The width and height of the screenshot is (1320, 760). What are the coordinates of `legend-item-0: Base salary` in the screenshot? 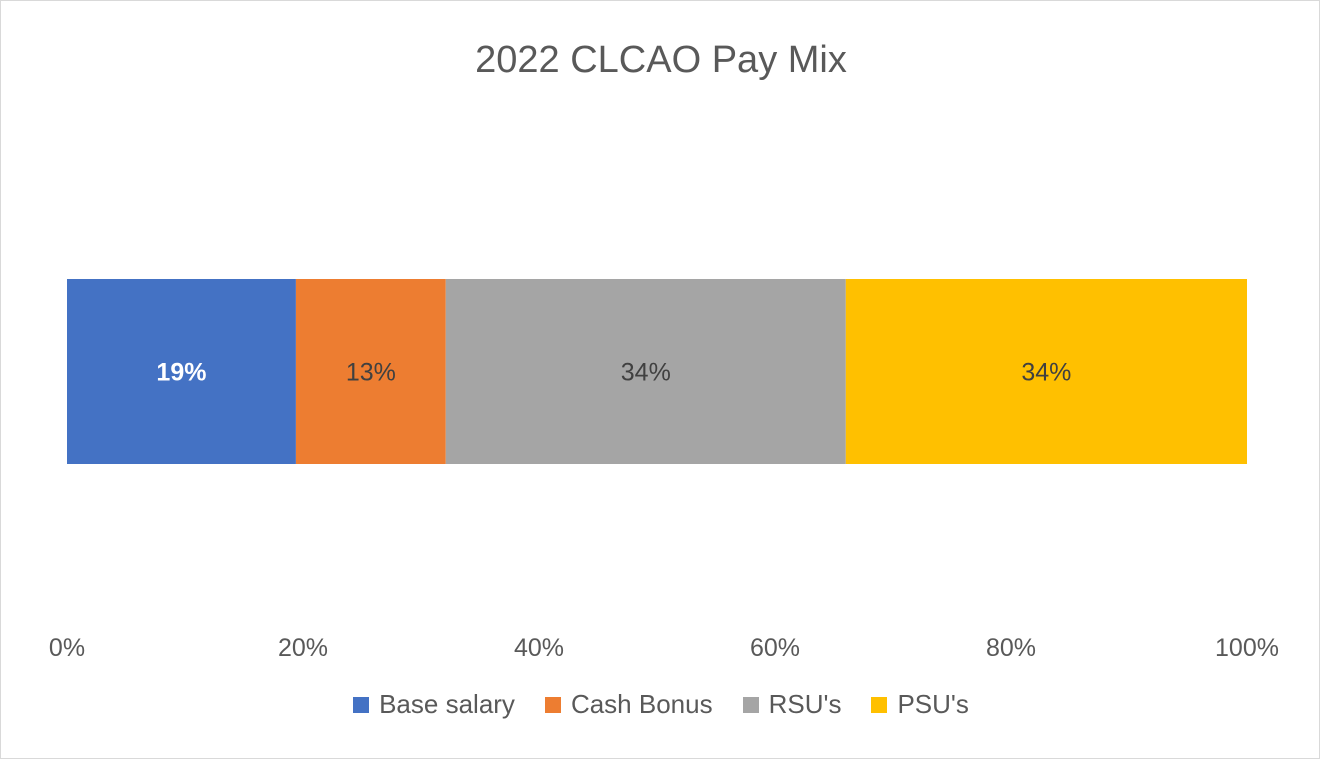 It's located at (434, 704).